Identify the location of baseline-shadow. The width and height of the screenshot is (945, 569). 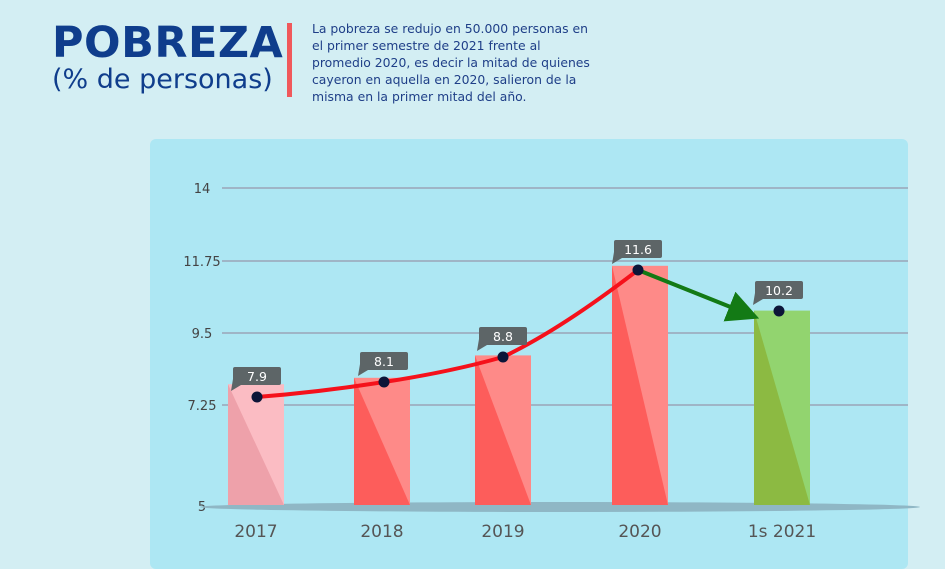
(560, 507).